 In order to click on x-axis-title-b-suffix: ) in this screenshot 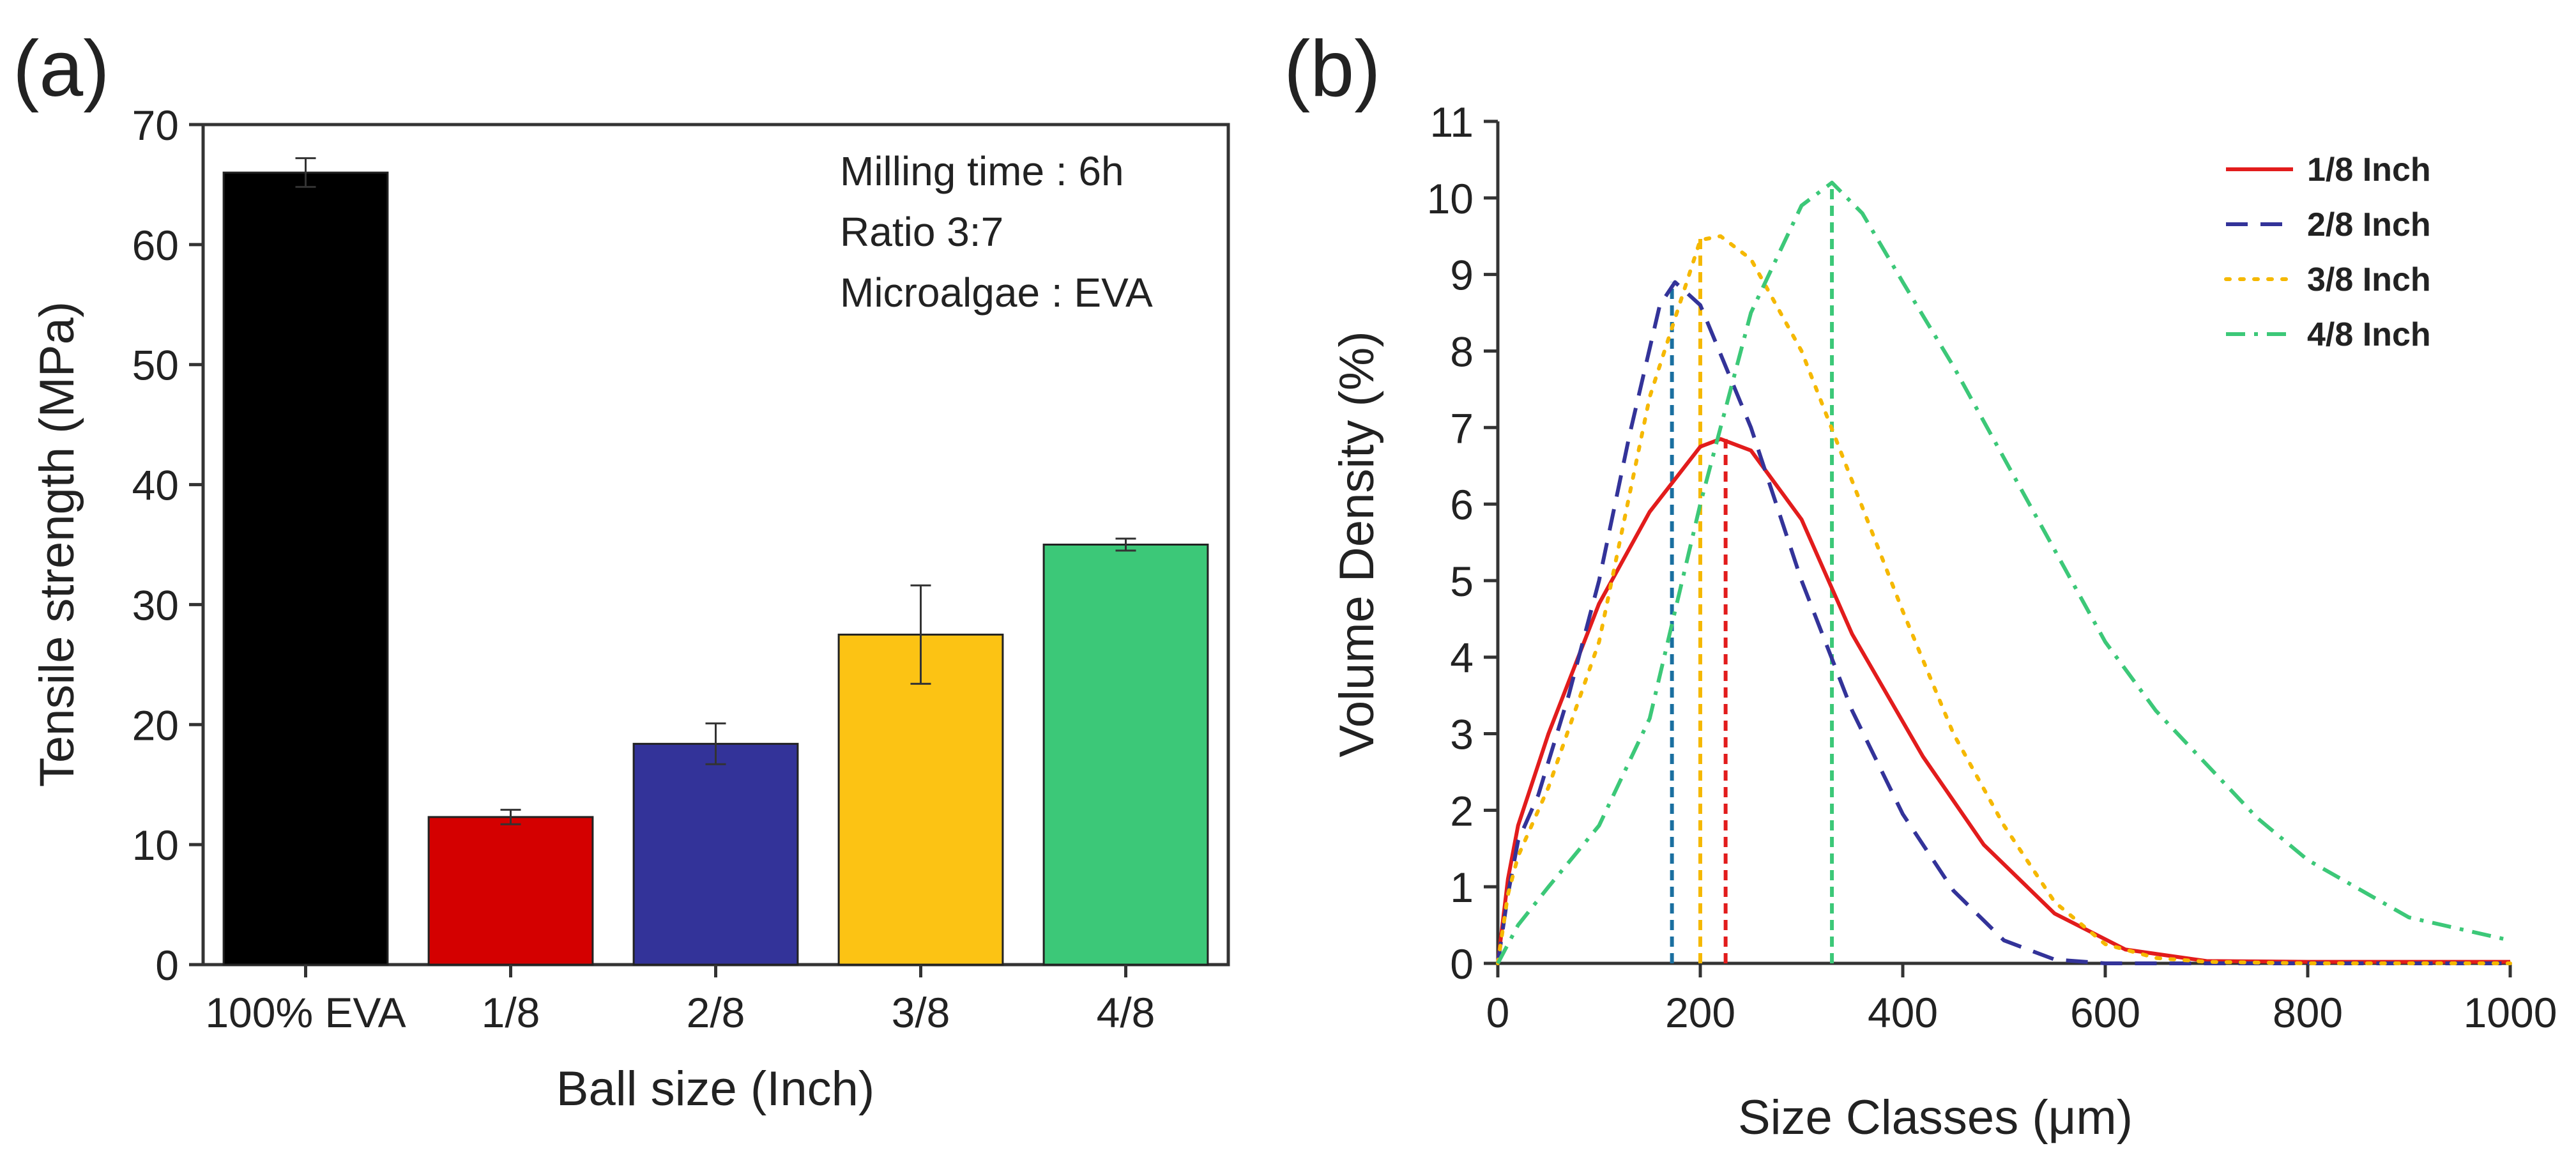, I will do `click(2125, 1117)`.